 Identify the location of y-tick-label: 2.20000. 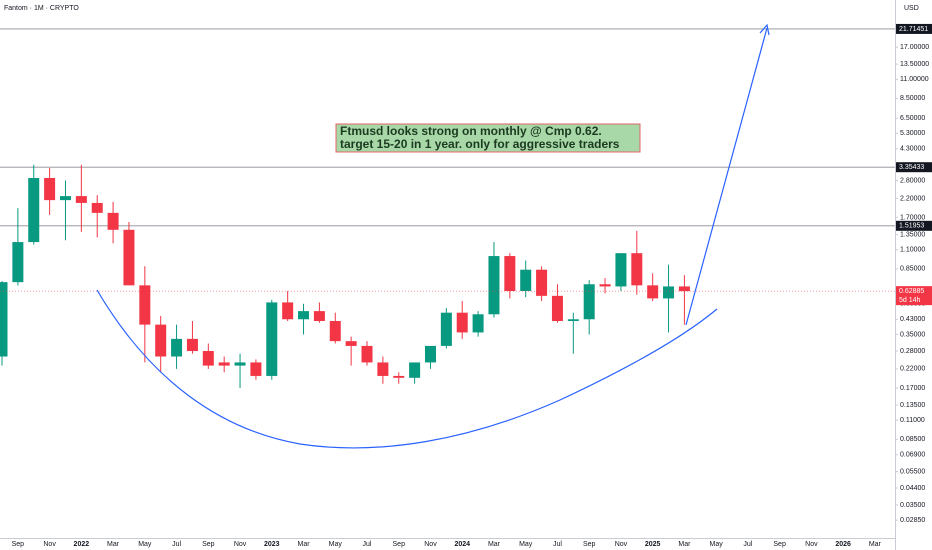
(912, 198).